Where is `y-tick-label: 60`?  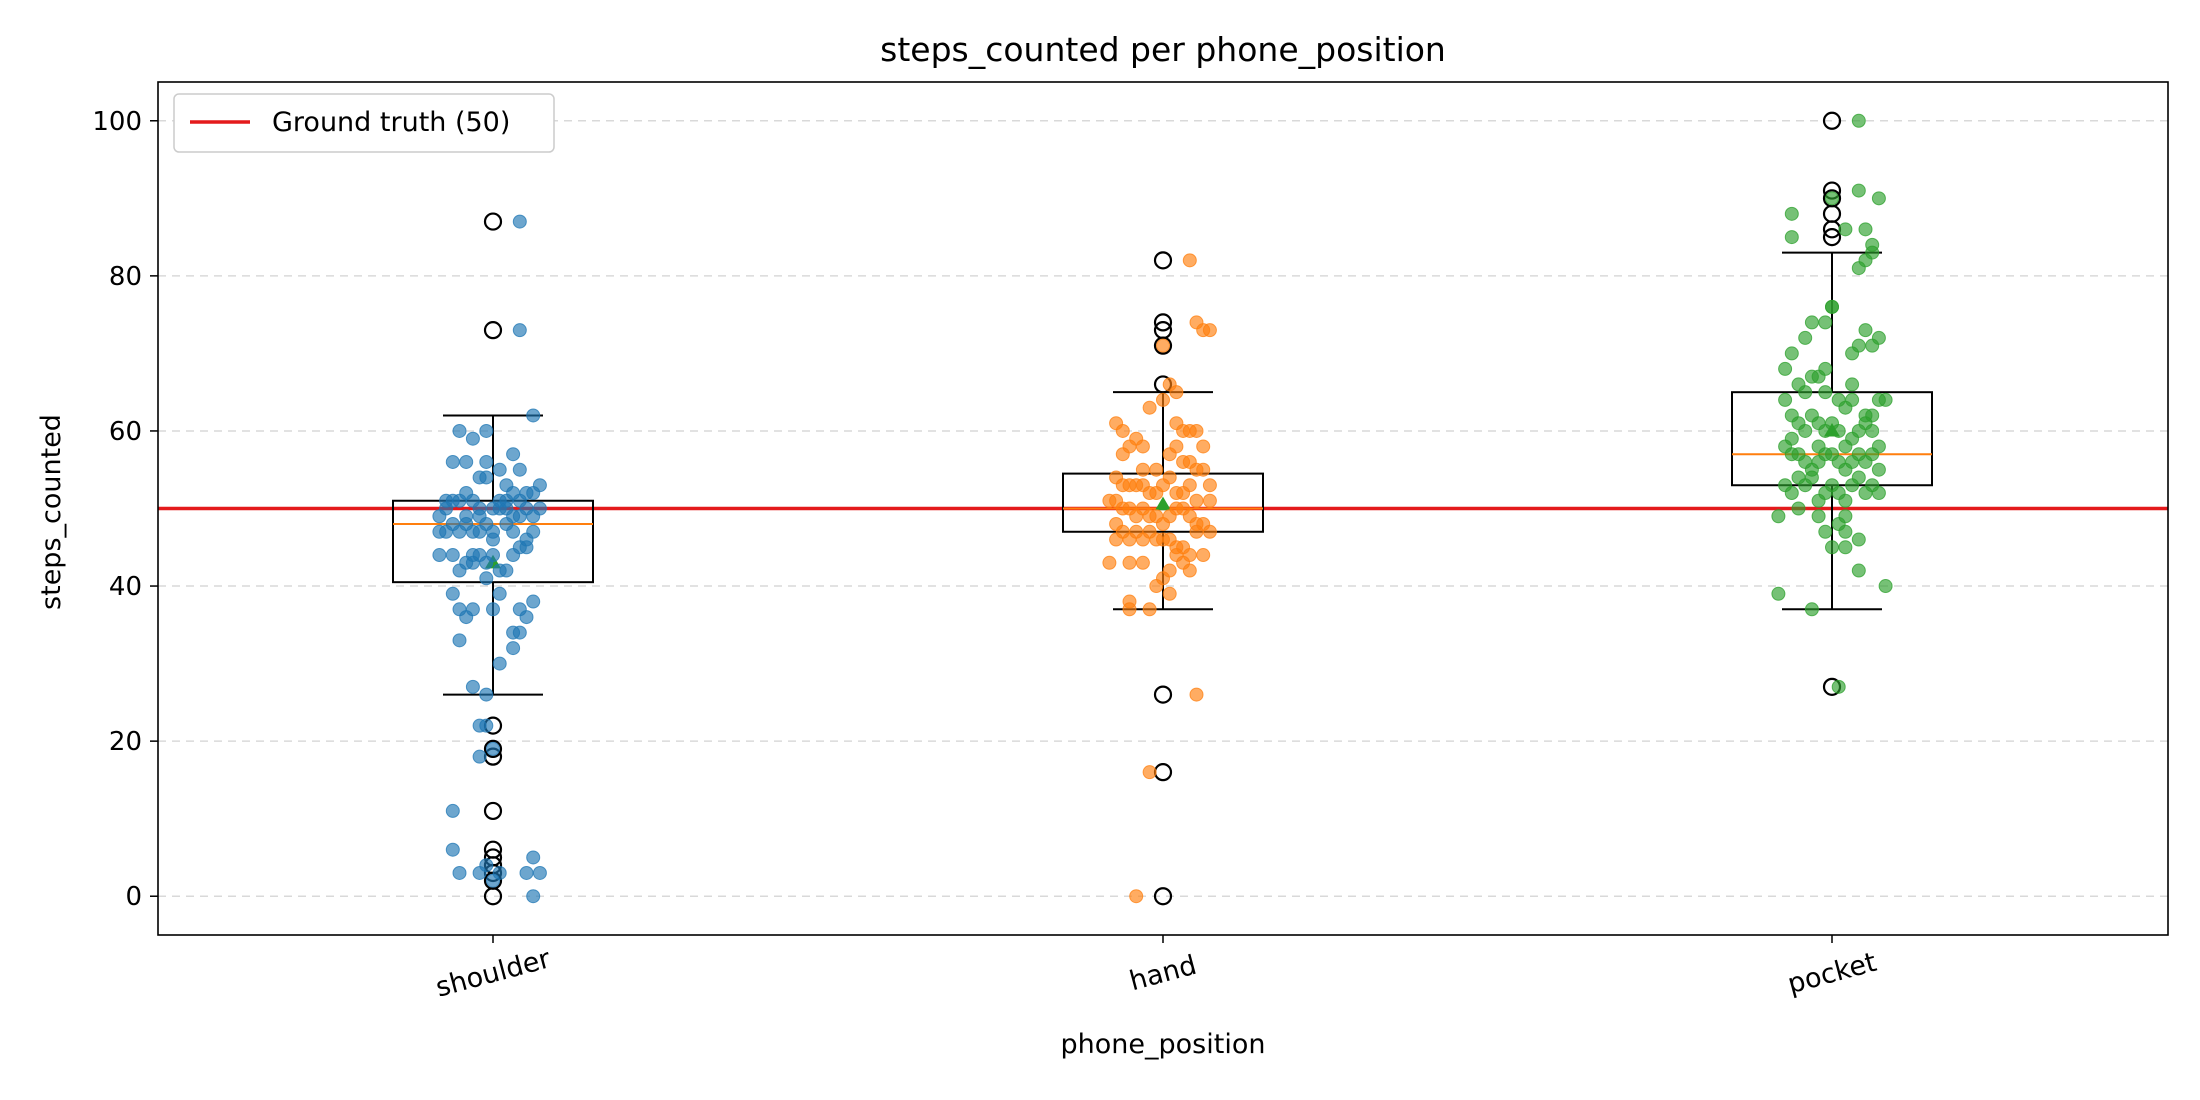 y-tick-label: 60 is located at coordinates (125, 432).